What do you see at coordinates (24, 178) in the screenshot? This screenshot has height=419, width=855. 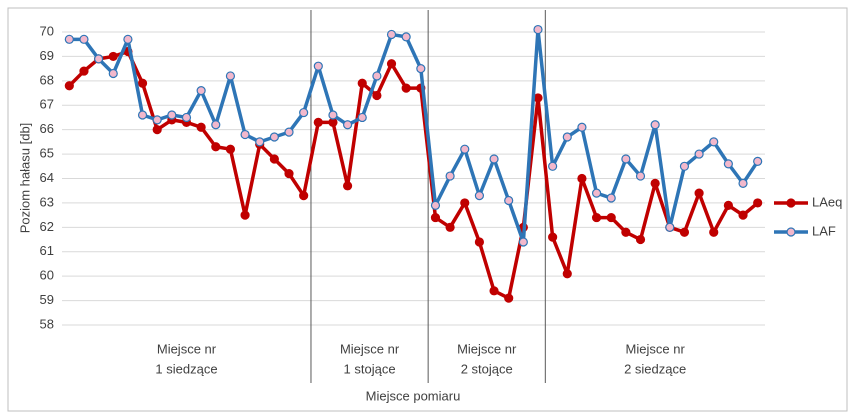 I see `y-axis-title: Poziom hałasu [db]` at bounding box center [24, 178].